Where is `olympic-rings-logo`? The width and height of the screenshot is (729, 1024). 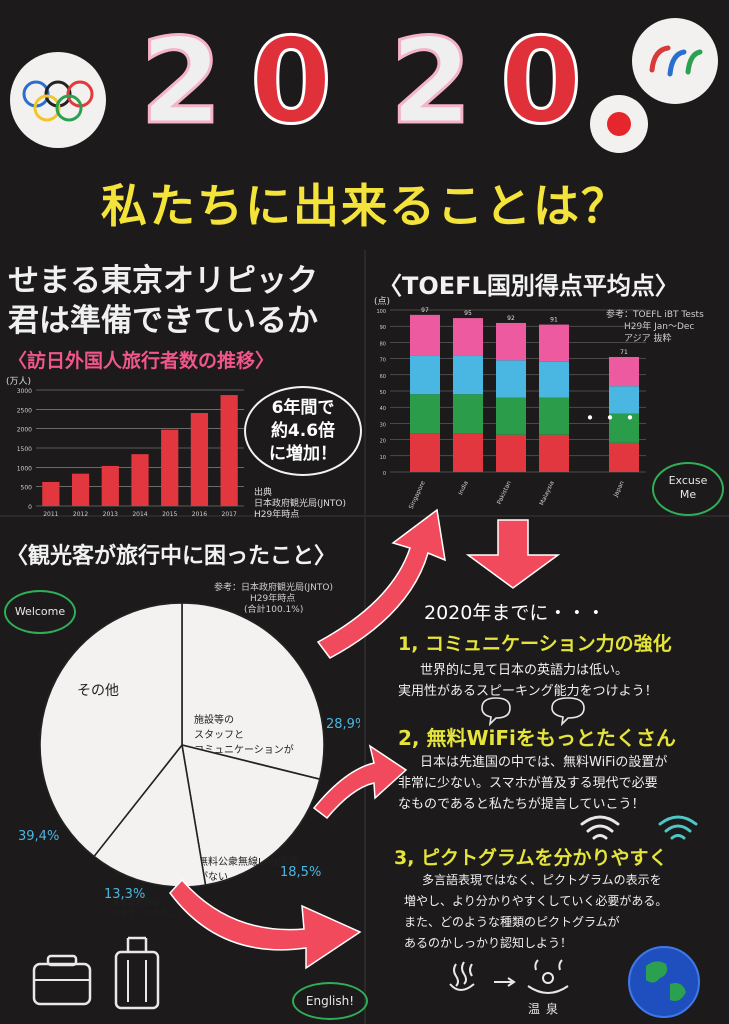 olympic-rings-logo is located at coordinates (58, 100).